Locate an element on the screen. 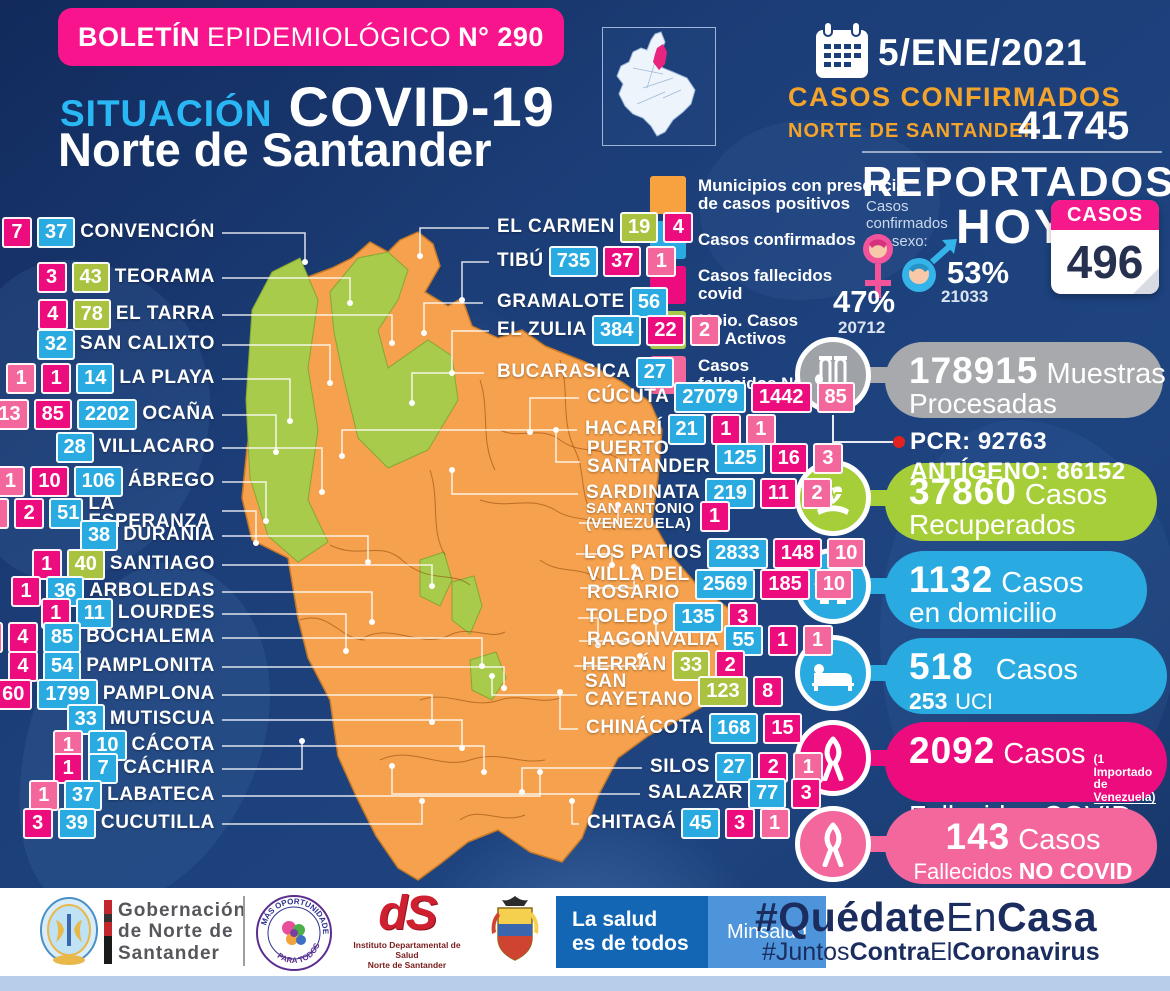  cases-today-card: CASOS 496 is located at coordinates (1105, 247).